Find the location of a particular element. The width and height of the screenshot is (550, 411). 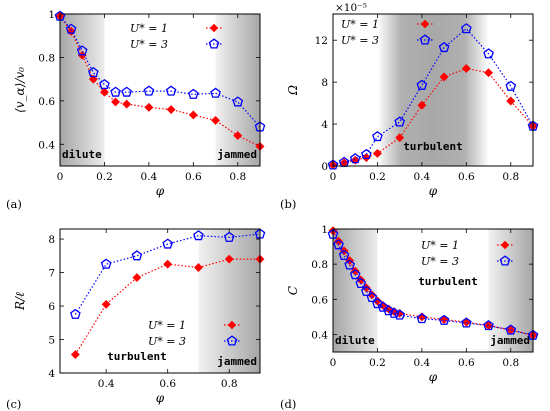

y-scale-note: ×10⁻⁵ is located at coordinates (351, 8).